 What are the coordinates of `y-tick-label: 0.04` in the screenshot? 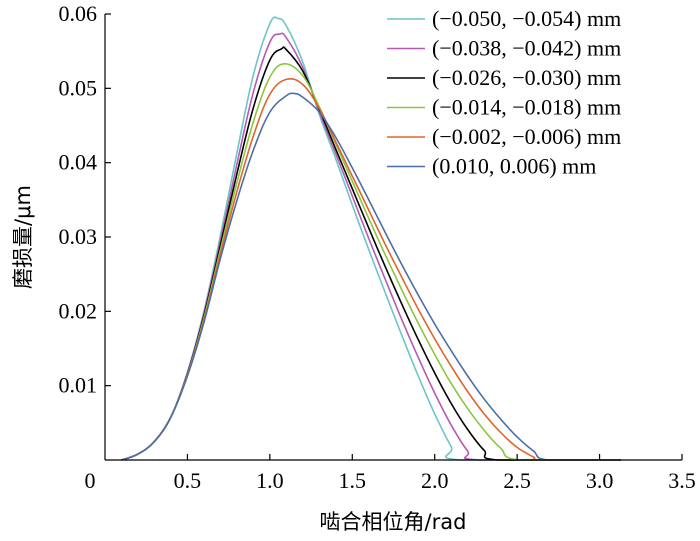 It's located at (78, 162).